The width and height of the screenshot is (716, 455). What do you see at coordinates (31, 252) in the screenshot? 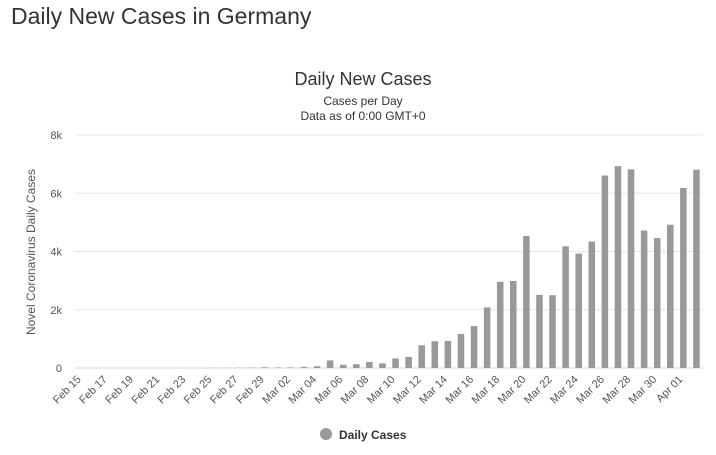
I see `y-axis-label: Novel Coronavirus Daily Cases` at bounding box center [31, 252].